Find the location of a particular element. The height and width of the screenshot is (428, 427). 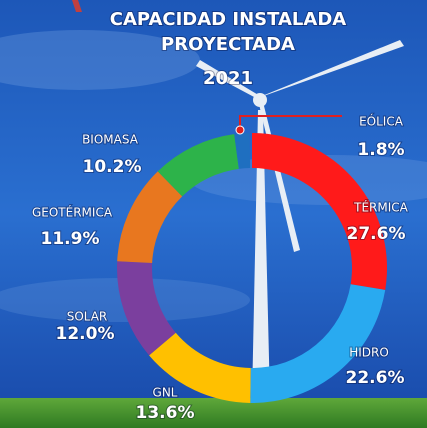

leader-line is located at coordinates (288, 125).